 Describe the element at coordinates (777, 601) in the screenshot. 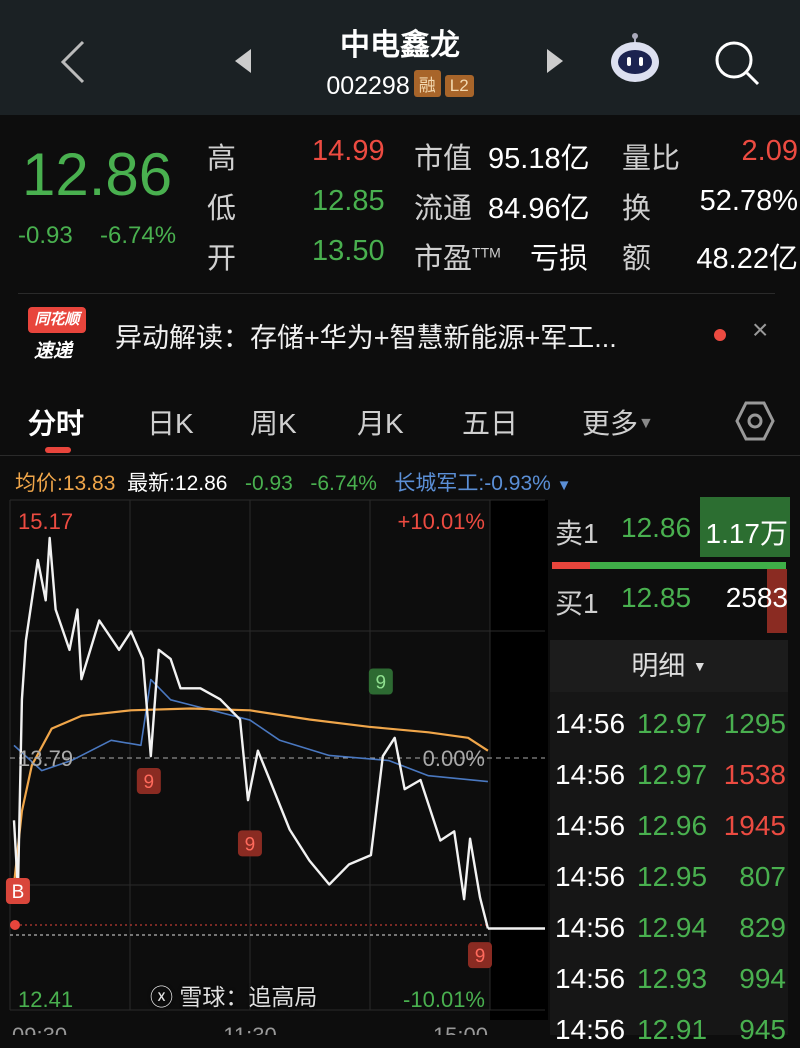

I see `buy-volume-bar` at that location.